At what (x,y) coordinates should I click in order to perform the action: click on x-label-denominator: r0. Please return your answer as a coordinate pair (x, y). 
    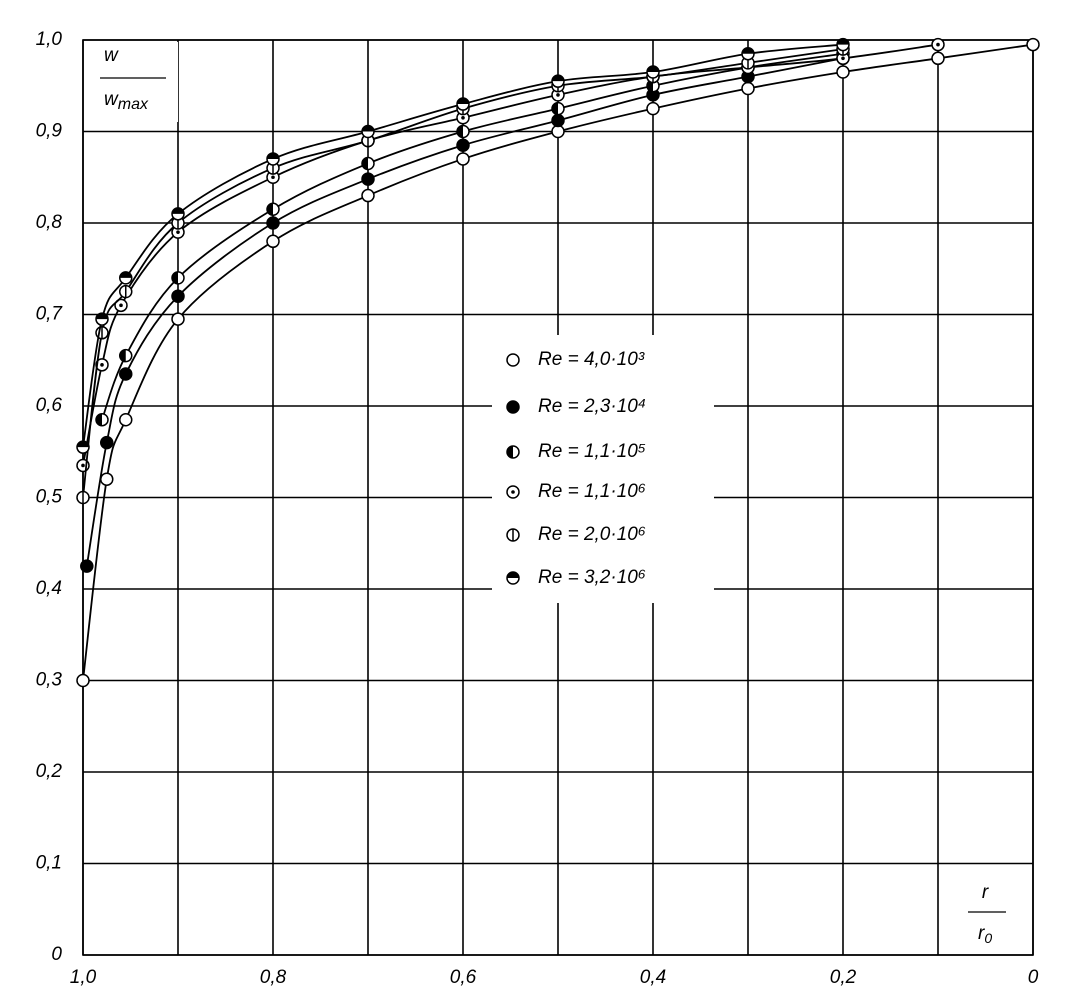
    Looking at the image, I should click on (985, 934).